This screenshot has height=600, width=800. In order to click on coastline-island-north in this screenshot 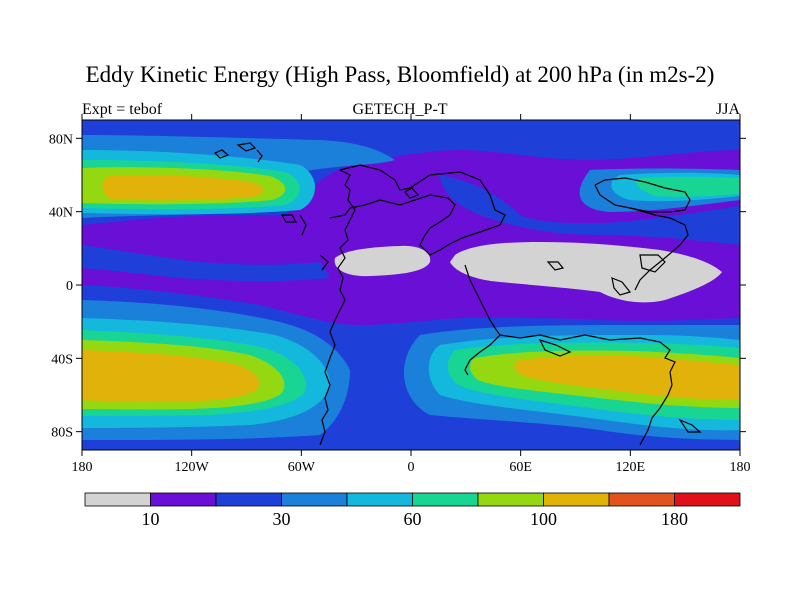, I will do `click(642, 195)`.